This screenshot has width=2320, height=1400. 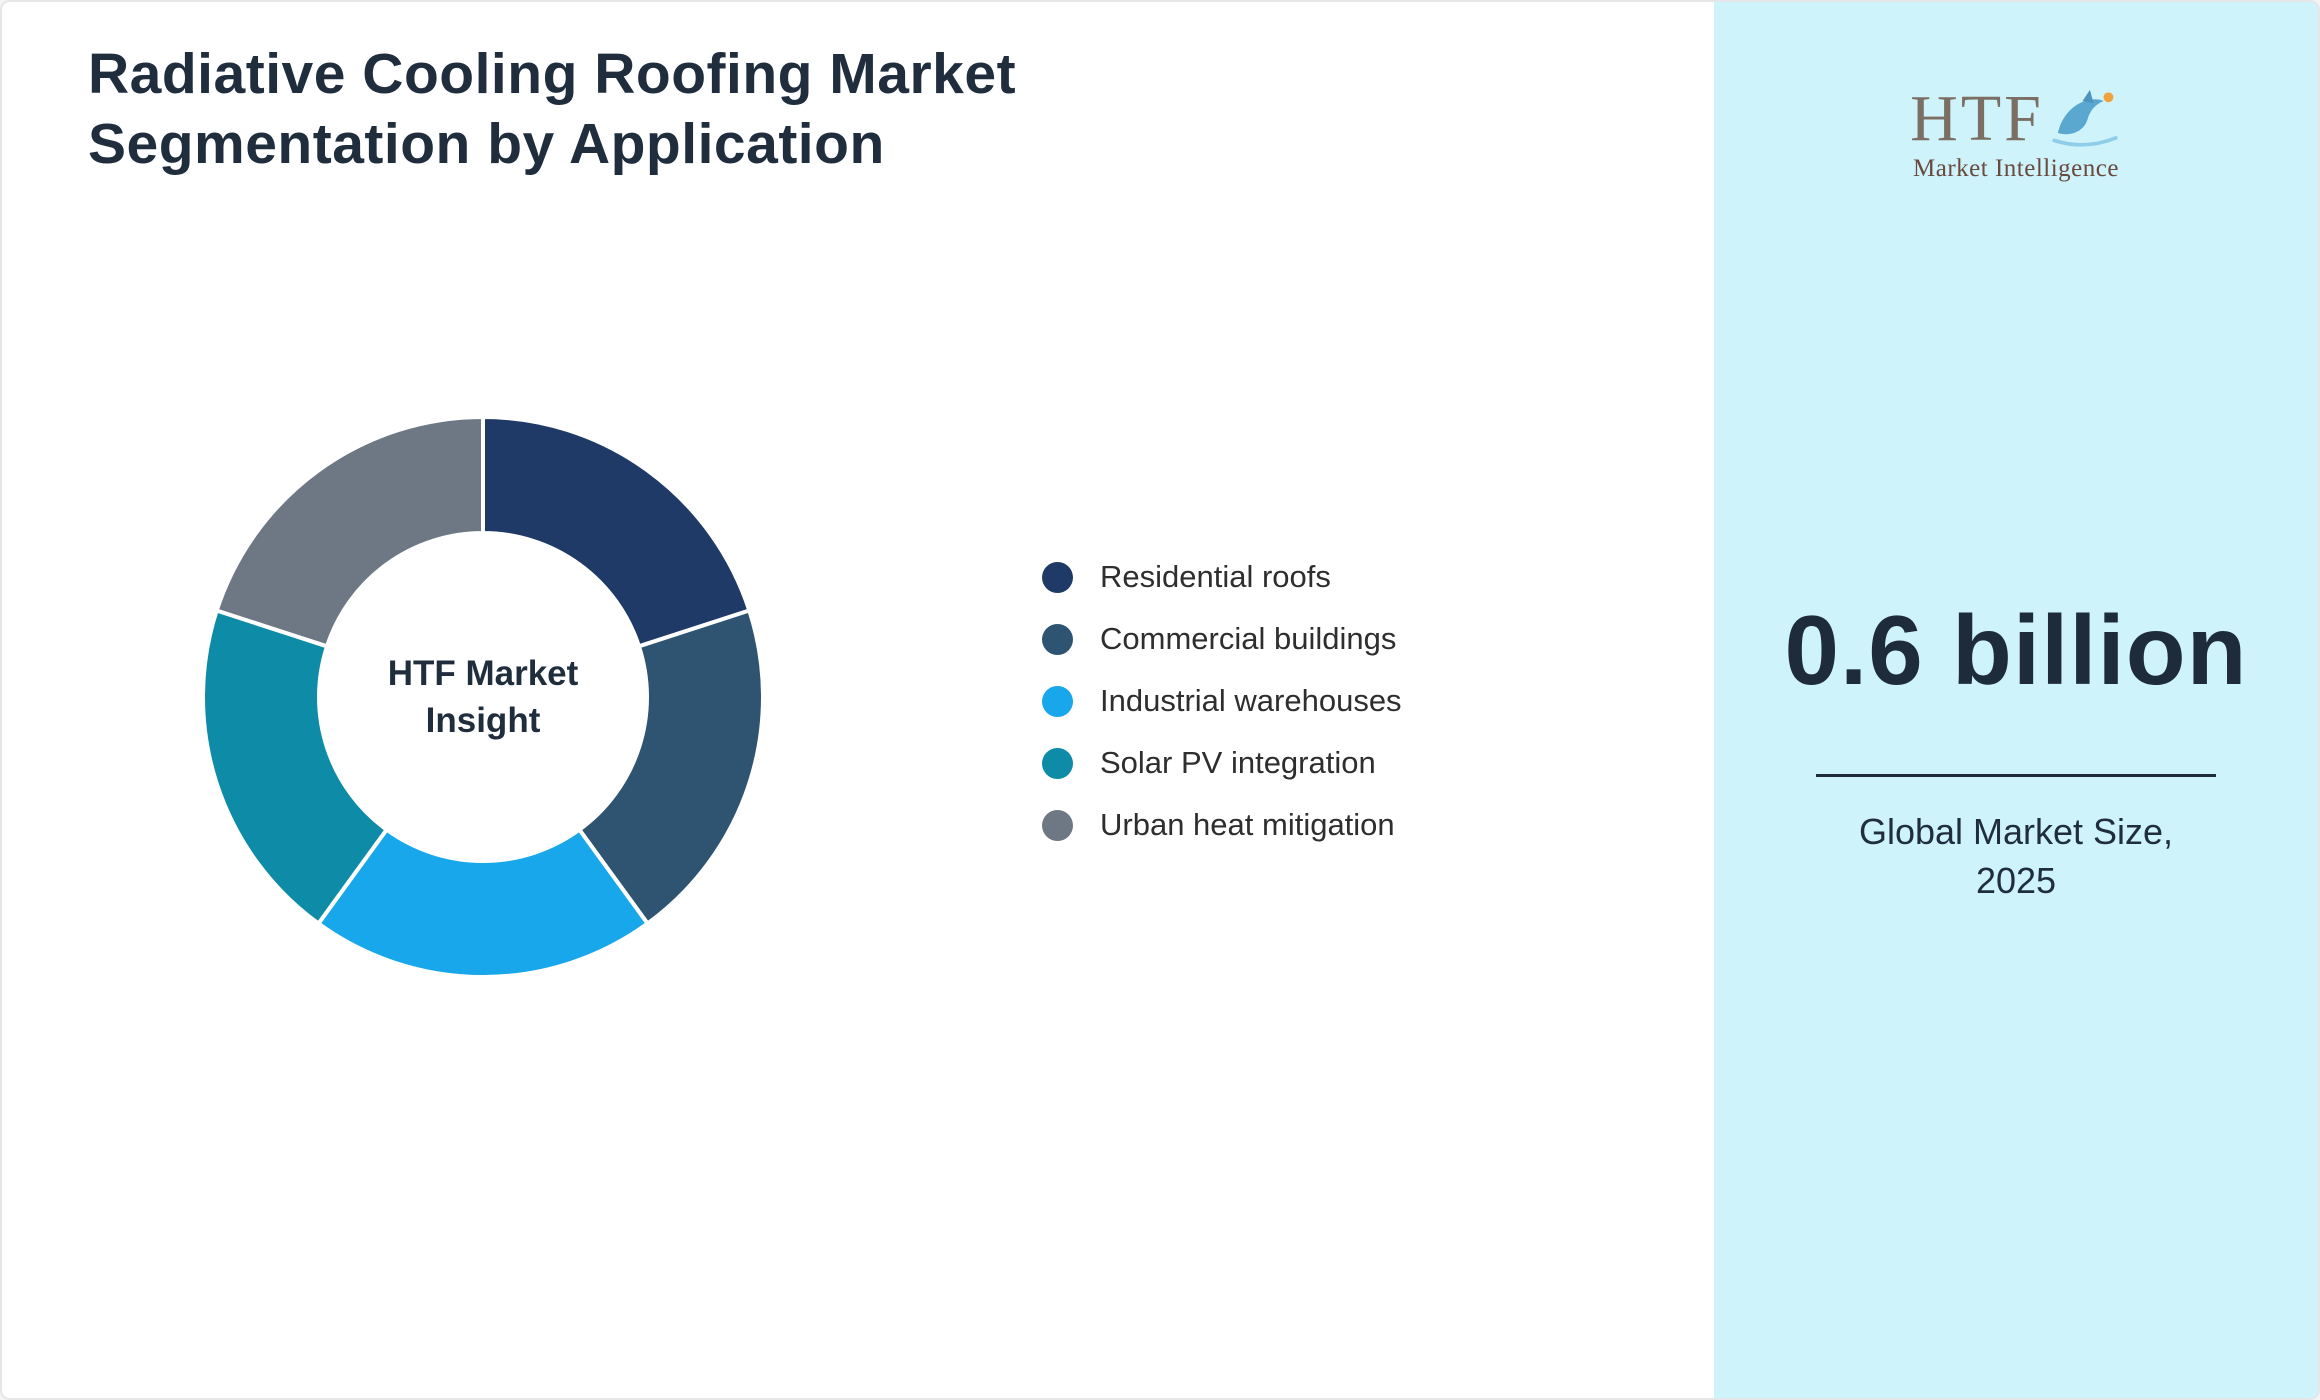 What do you see at coordinates (2085, 119) in the screenshot?
I see `dolphin-logo-icon` at bounding box center [2085, 119].